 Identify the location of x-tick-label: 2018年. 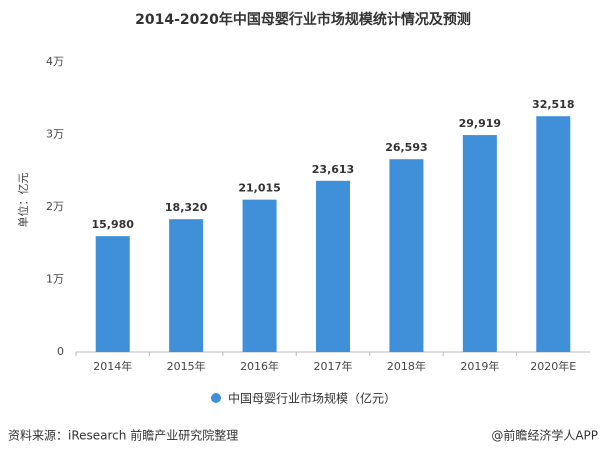
(406, 366).